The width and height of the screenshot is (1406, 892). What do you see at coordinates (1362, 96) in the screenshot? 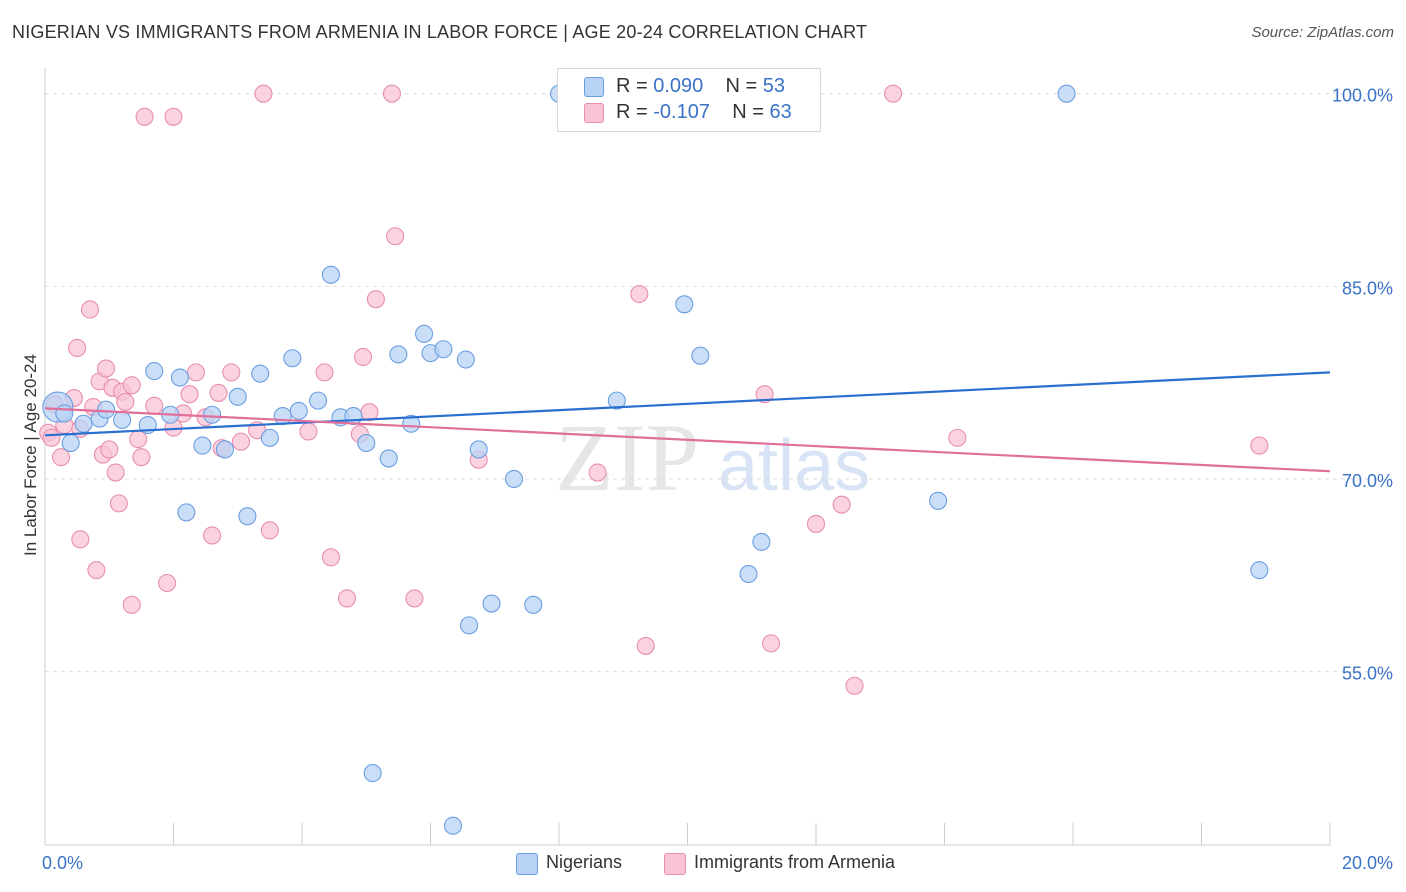
I see `y-tick-label: 100.0%` at bounding box center [1362, 96].